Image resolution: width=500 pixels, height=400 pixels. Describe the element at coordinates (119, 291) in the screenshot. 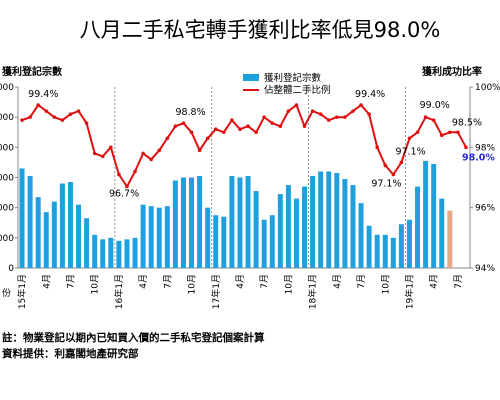

I see `x-tick-label: 16年1月` at that location.